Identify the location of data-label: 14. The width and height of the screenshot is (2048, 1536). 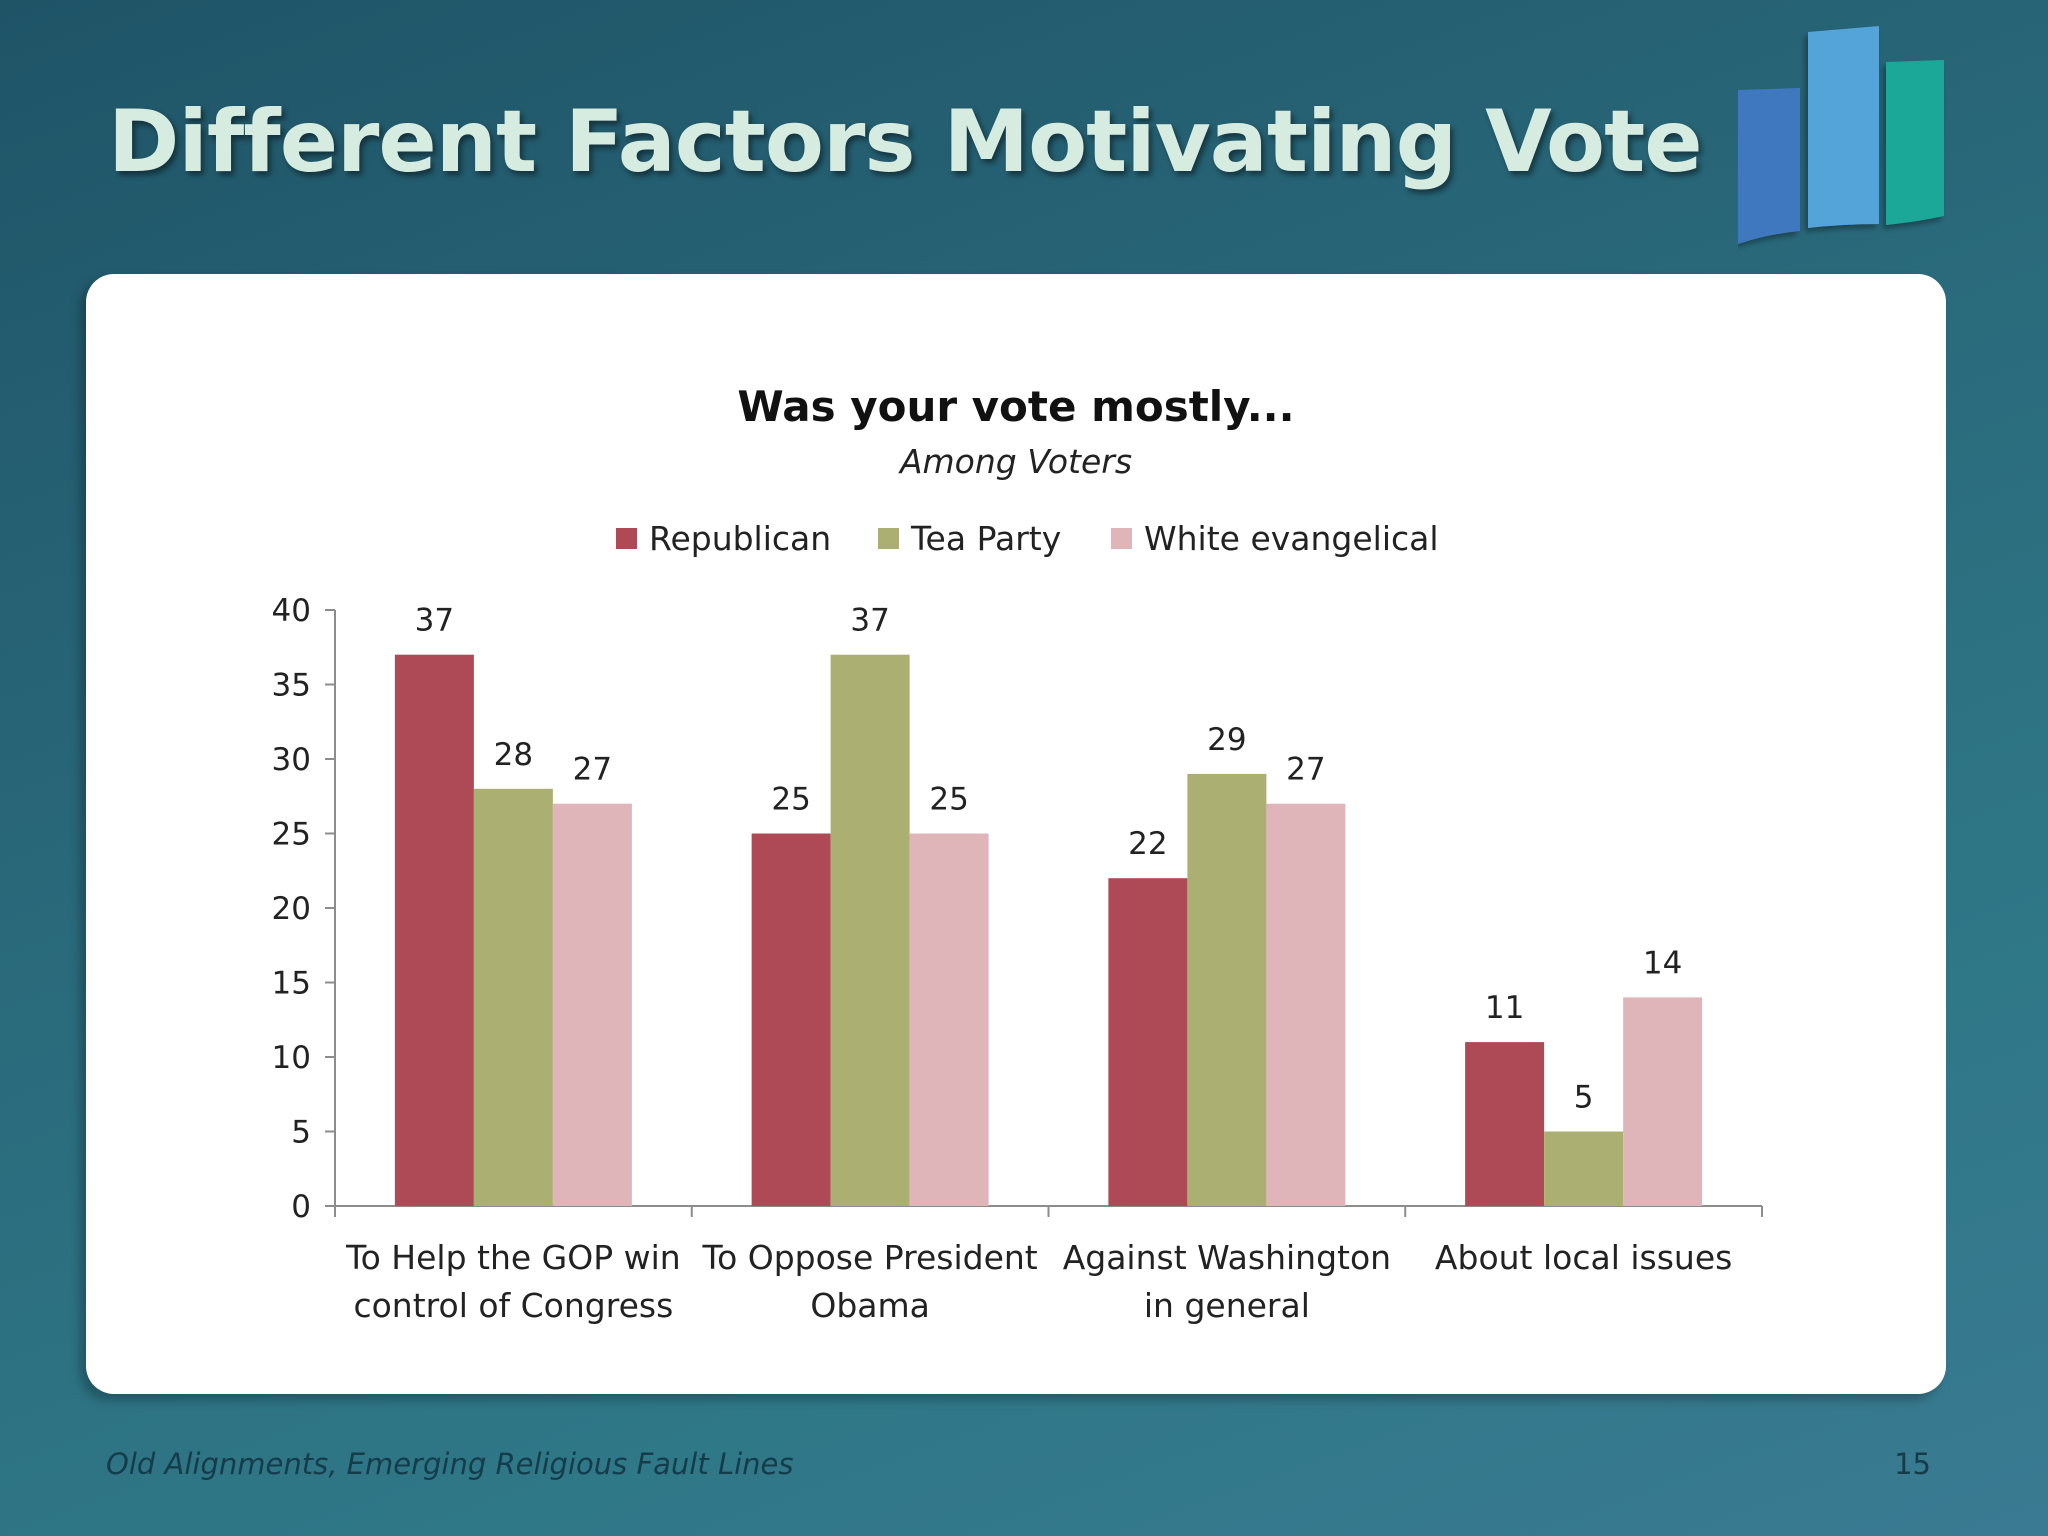
(1662, 963).